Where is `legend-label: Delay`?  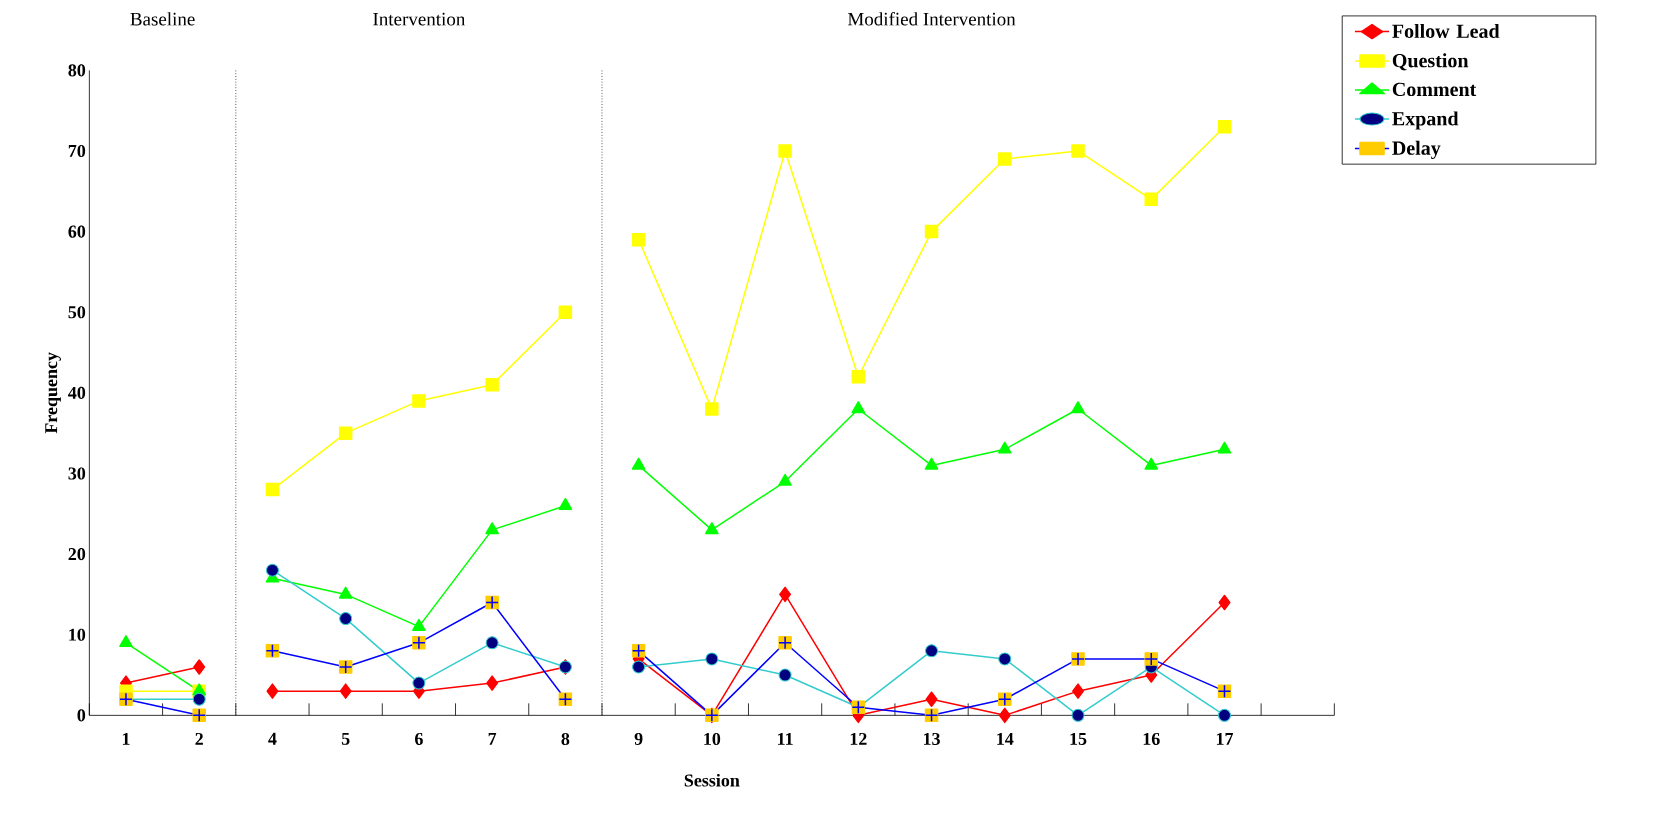
legend-label: Delay is located at coordinates (1416, 149).